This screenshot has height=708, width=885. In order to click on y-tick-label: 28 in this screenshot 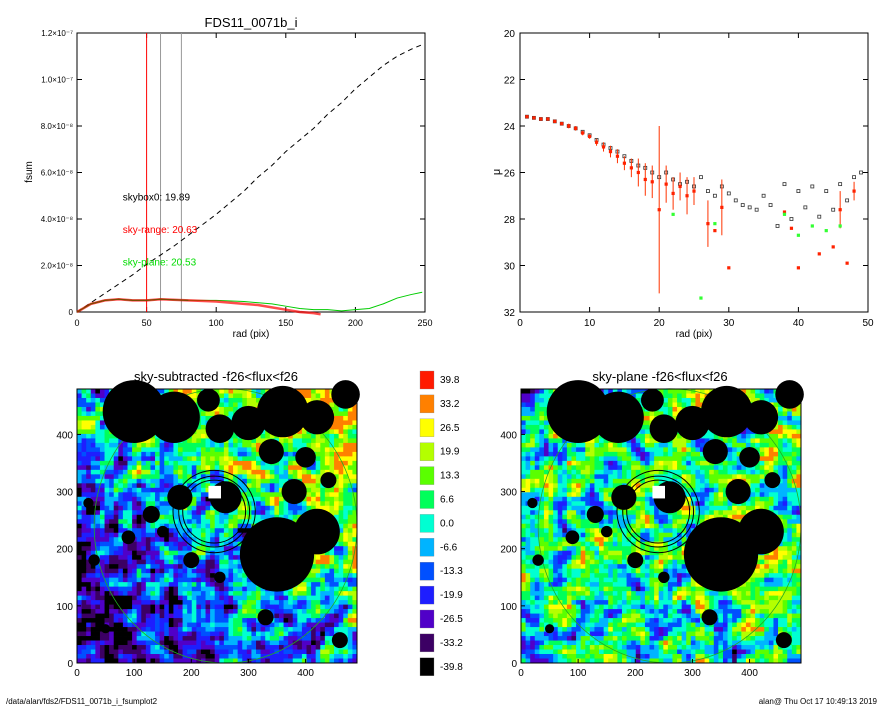, I will do `click(510, 220)`.